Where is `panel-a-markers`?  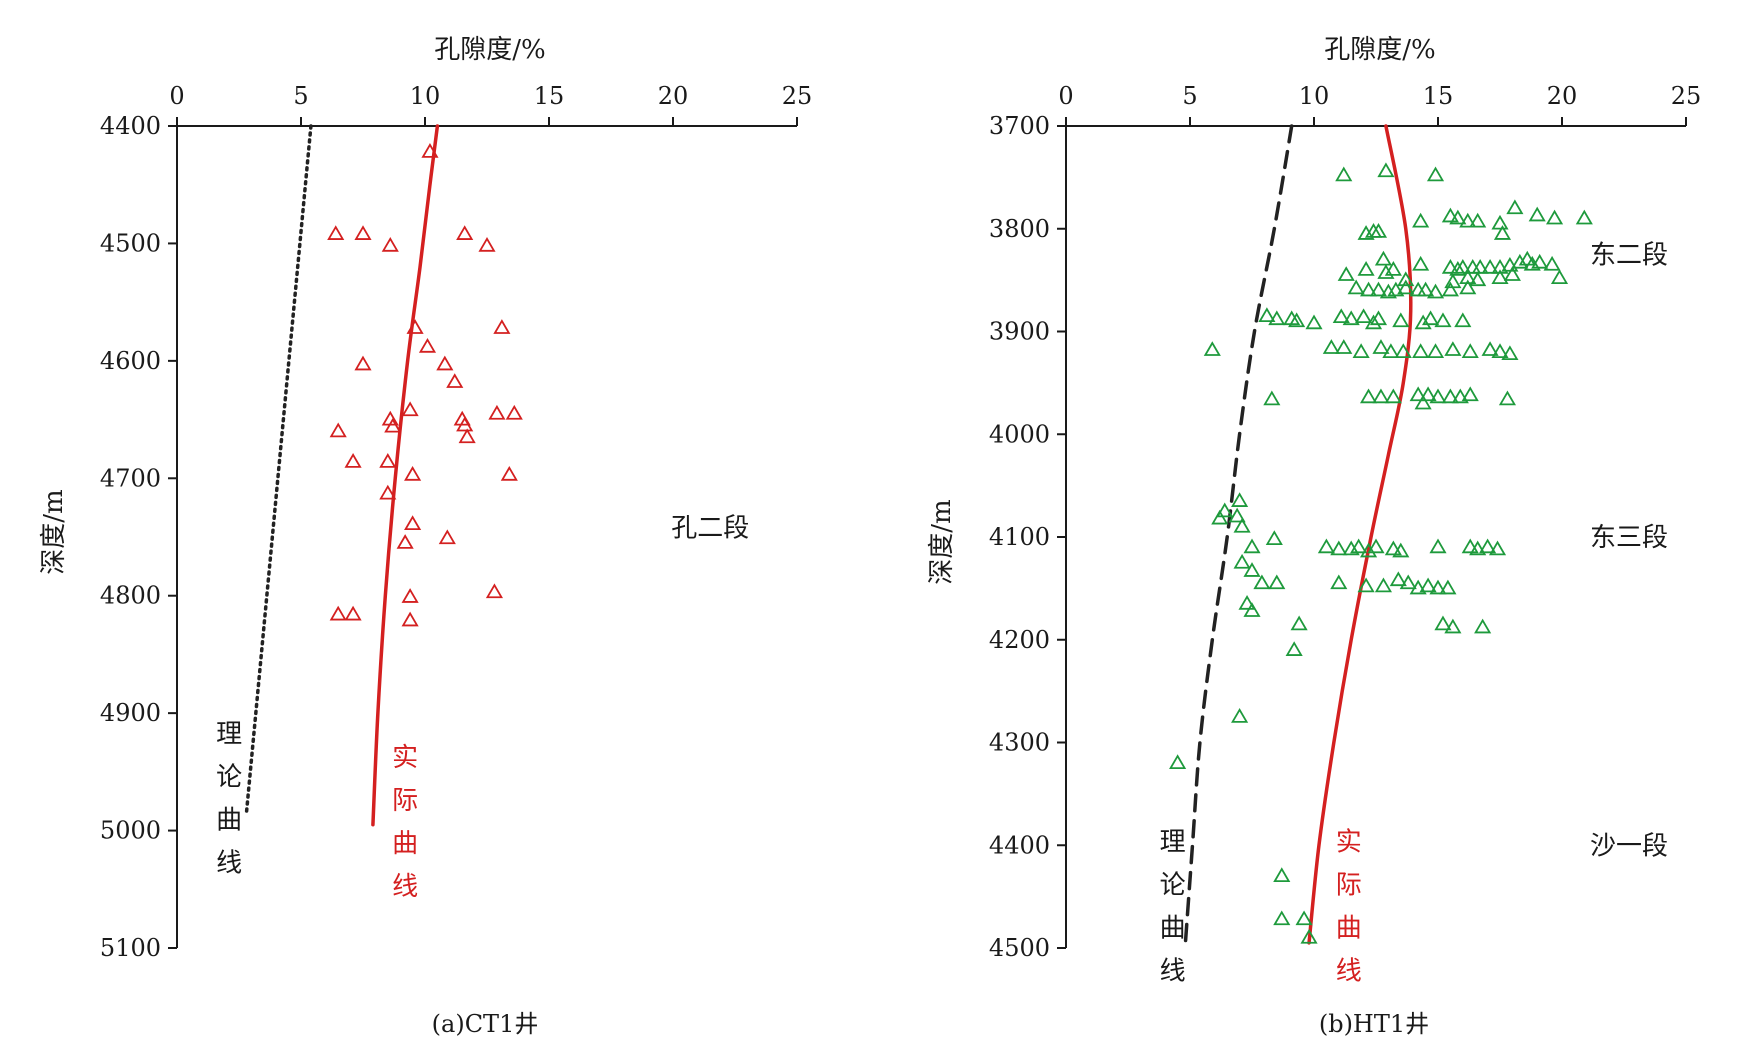 panel-a-markers is located at coordinates (425, 385).